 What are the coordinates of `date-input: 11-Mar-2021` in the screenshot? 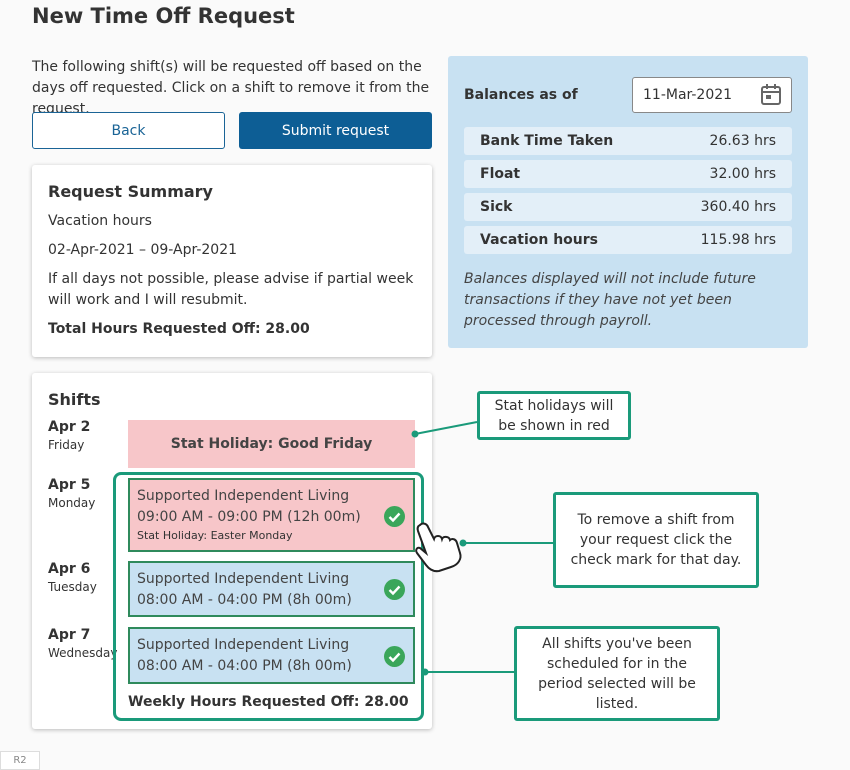 It's located at (712, 95).